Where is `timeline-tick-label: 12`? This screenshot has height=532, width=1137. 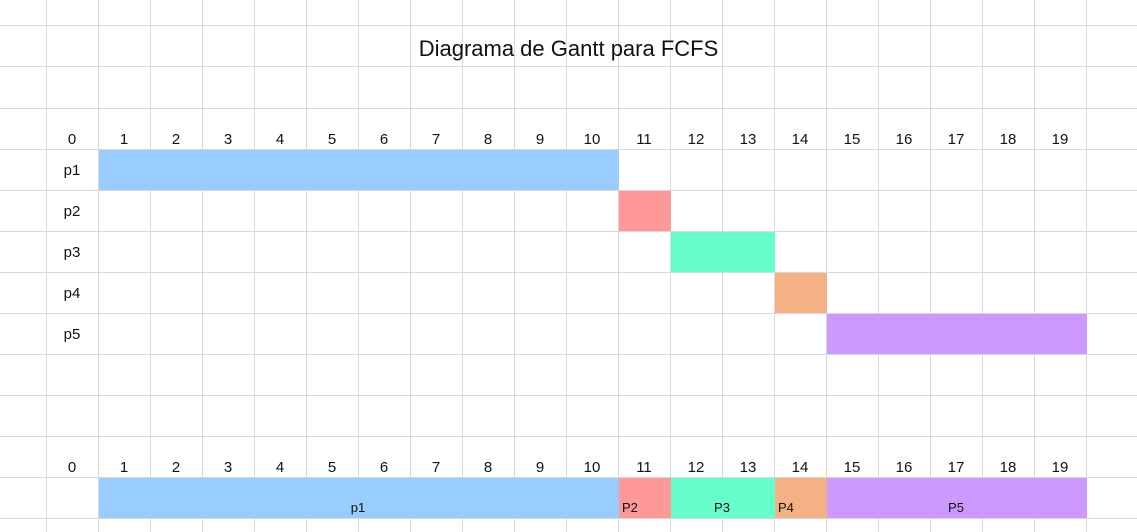 timeline-tick-label: 12 is located at coordinates (696, 467).